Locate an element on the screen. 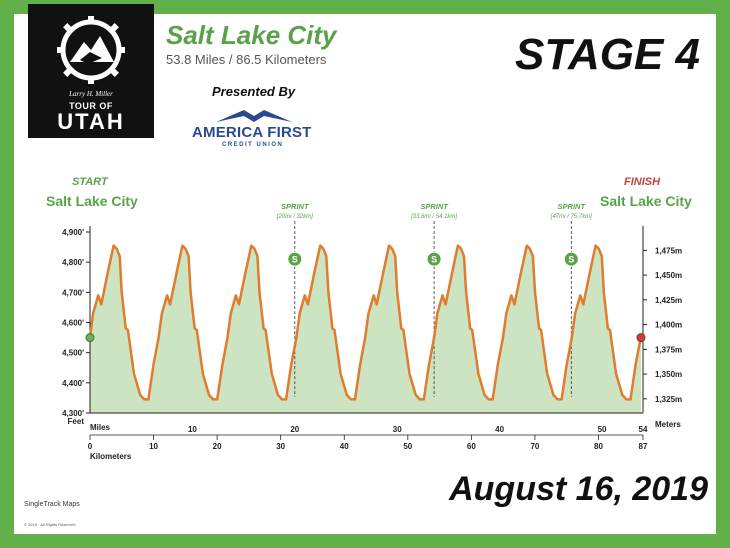 The height and width of the screenshot is (548, 730). miles-tick-label: 50 is located at coordinates (602, 429).